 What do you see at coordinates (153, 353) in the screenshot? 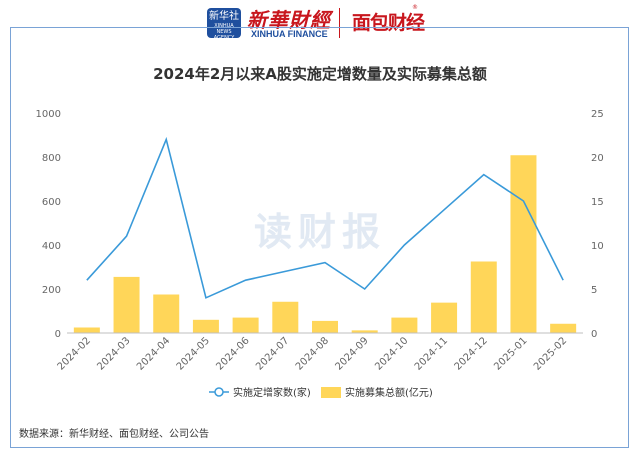
I see `x-tick-label: 2024-04` at bounding box center [153, 353].